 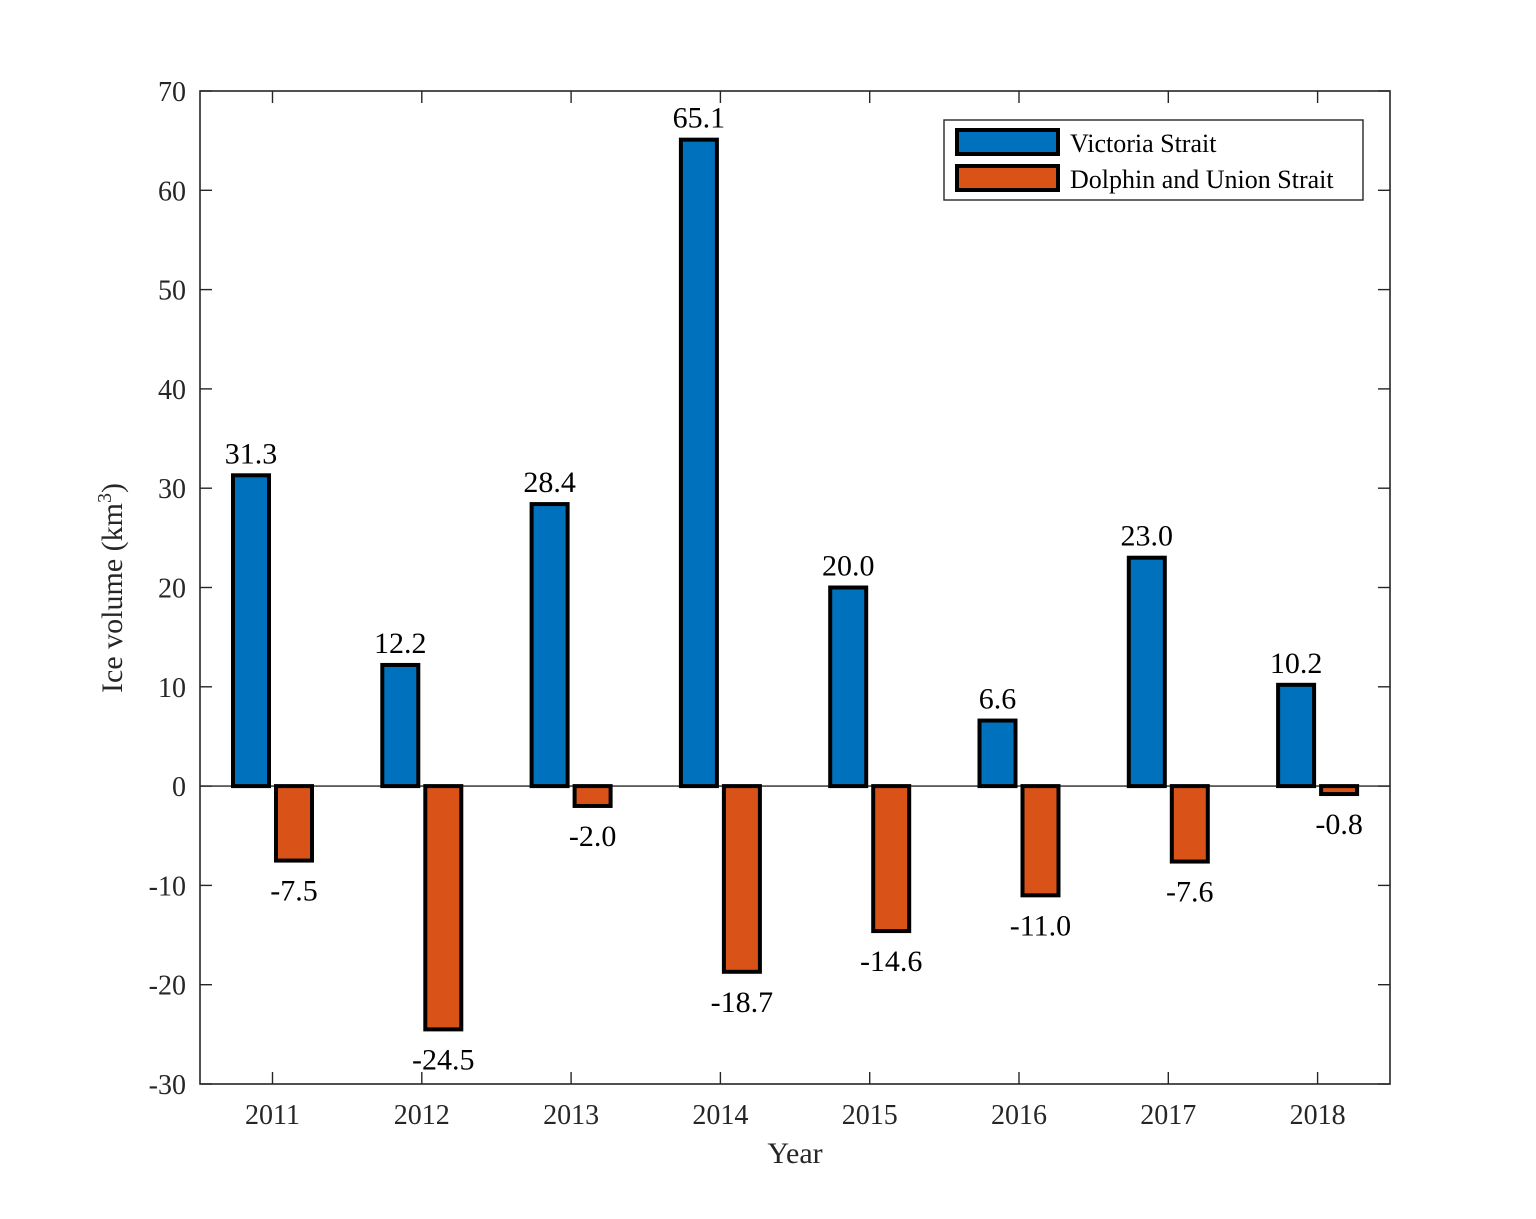 I want to click on bar-victoria-strait-2011, so click(x=251, y=631).